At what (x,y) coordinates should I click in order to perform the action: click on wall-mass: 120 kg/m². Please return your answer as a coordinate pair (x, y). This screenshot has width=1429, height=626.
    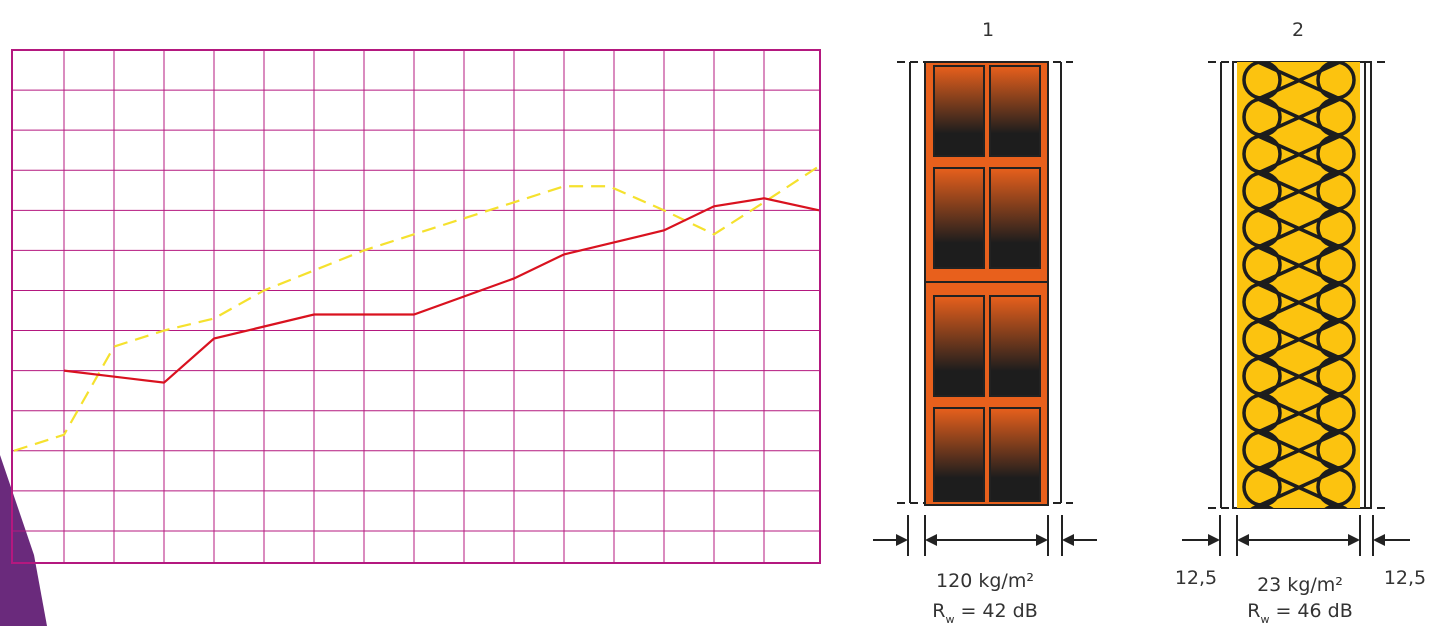
    Looking at the image, I should click on (985, 581).